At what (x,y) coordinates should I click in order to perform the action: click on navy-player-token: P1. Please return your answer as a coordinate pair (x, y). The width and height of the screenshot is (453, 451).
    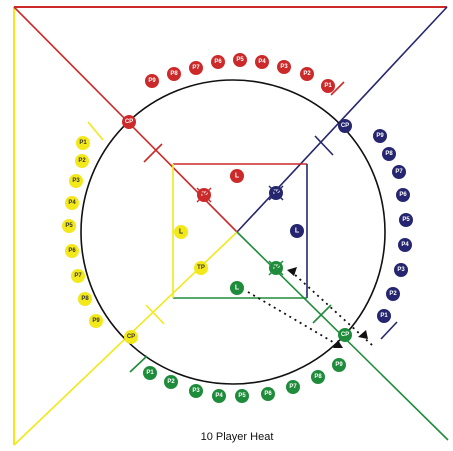
    Looking at the image, I should click on (384, 316).